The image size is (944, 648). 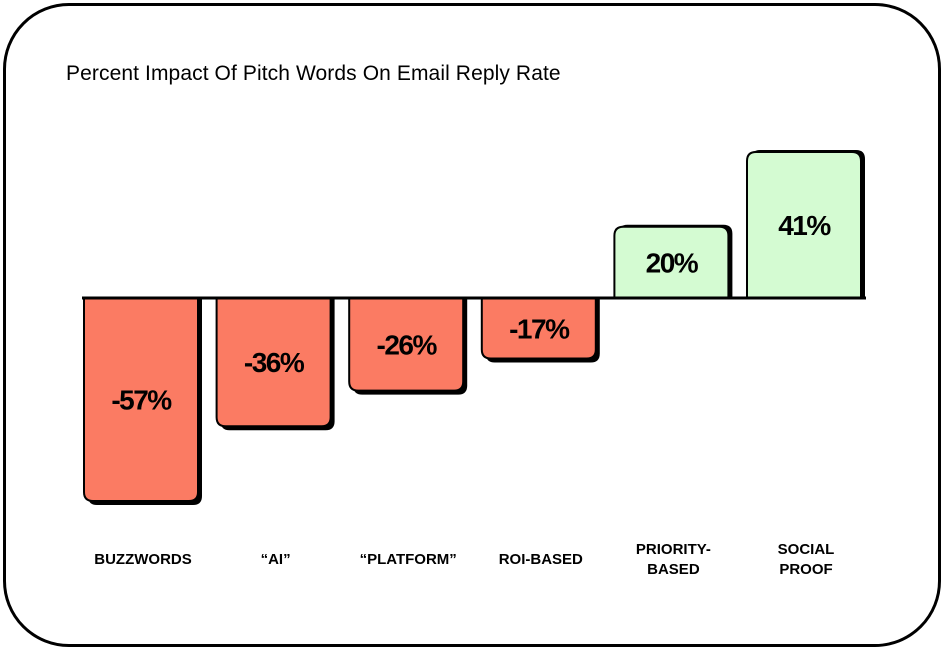 What do you see at coordinates (673, 559) in the screenshot?
I see `category-label: PRIORITY-BASED` at bounding box center [673, 559].